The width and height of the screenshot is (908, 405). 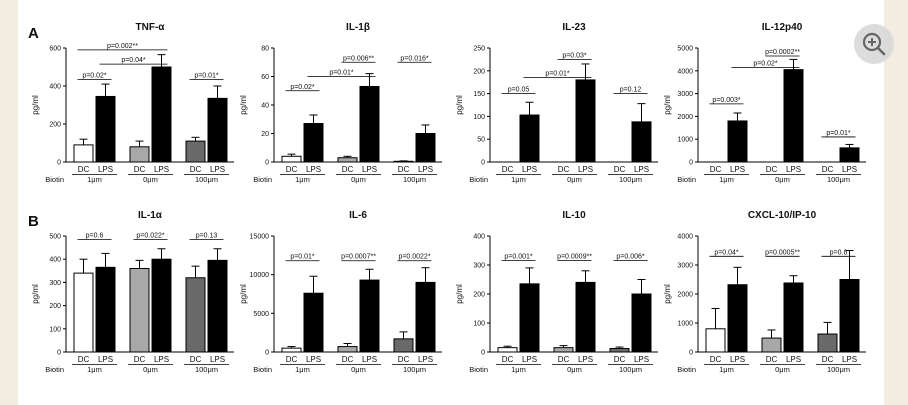 I want to click on p-value-label: p=0.002**, so click(x=122, y=46).